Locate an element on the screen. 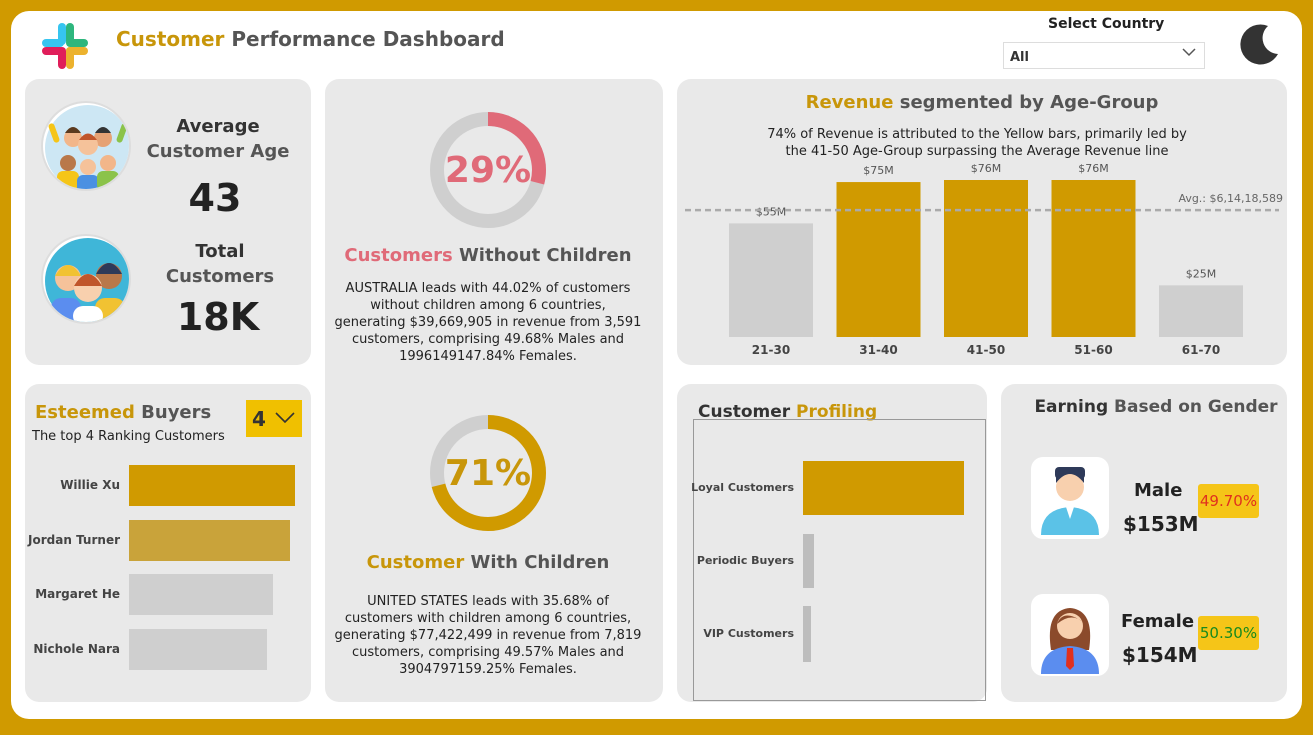 The width and height of the screenshot is (1313, 735). with-children-line: 3904797159.25% Females. is located at coordinates (488, 669).